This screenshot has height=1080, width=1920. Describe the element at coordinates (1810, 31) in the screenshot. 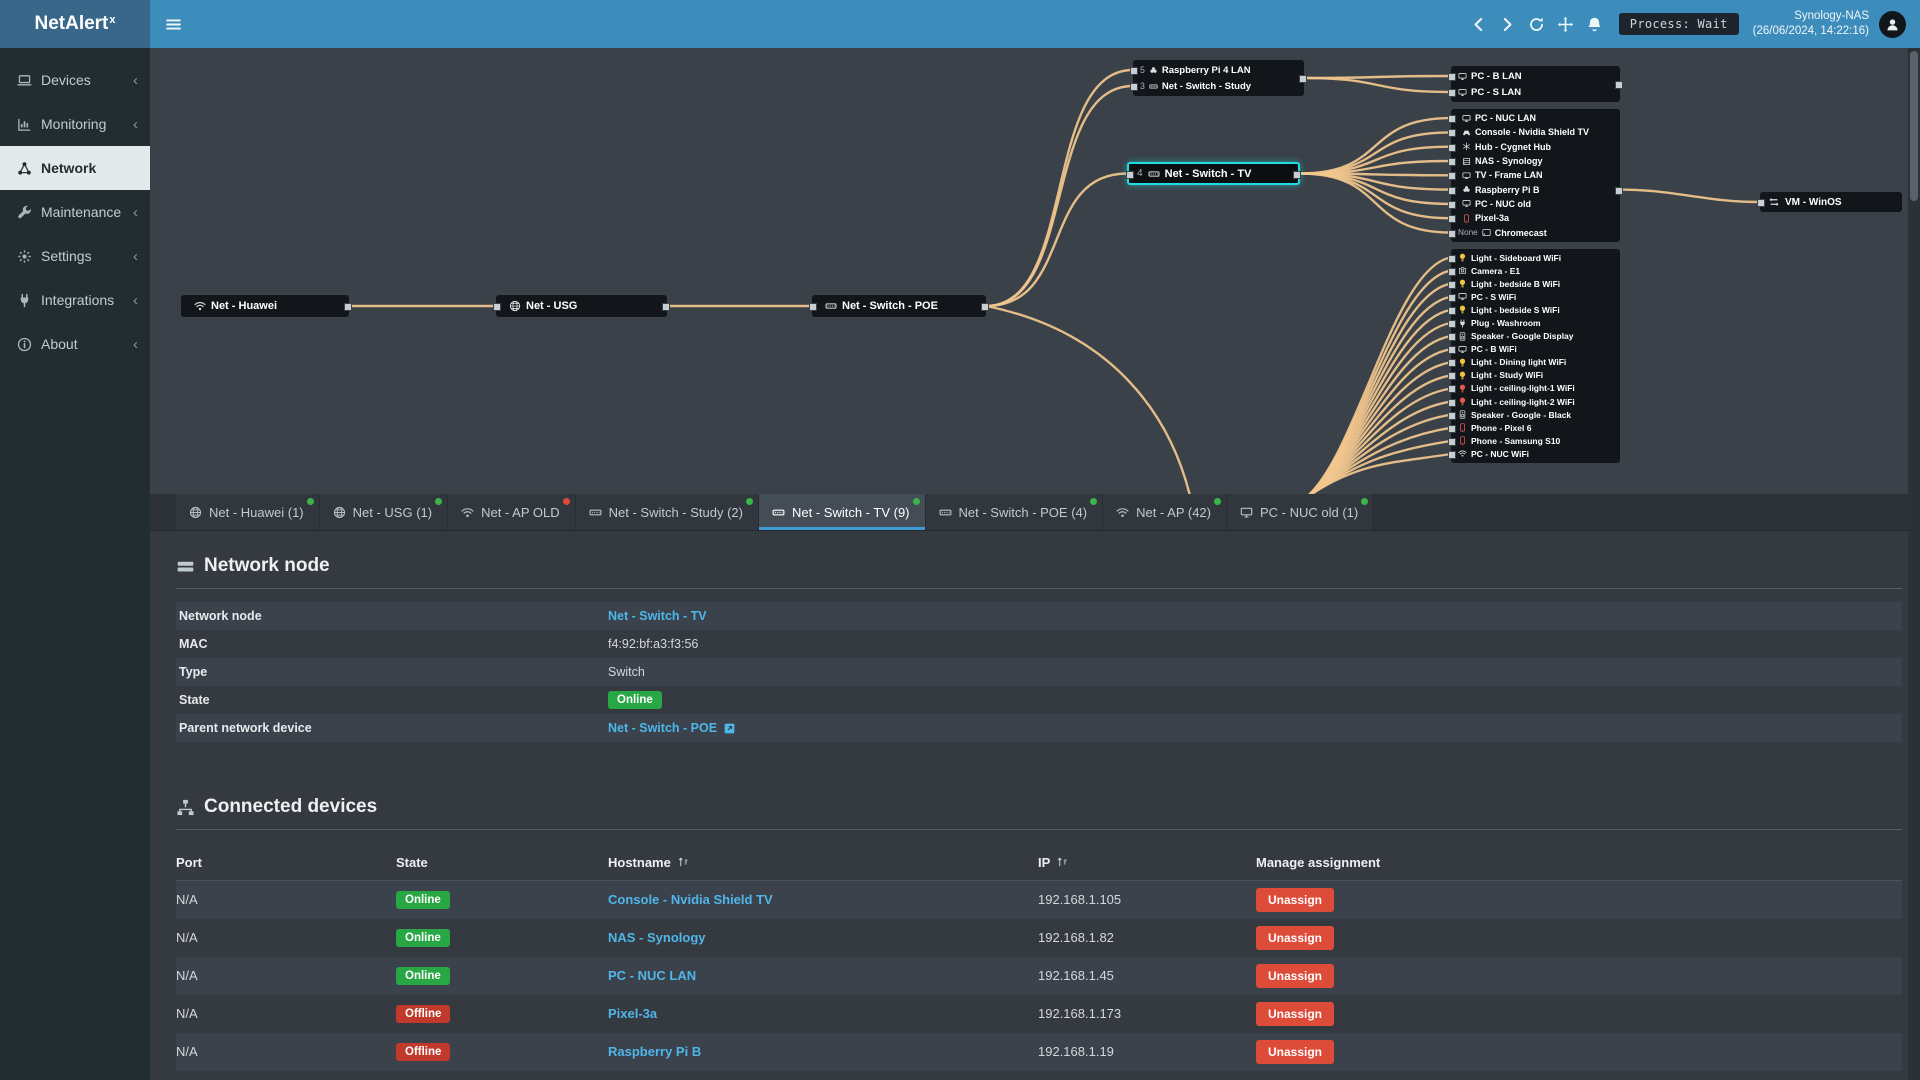

I see `host-timestamp: (26/06/2024, 14:22:16)` at that location.